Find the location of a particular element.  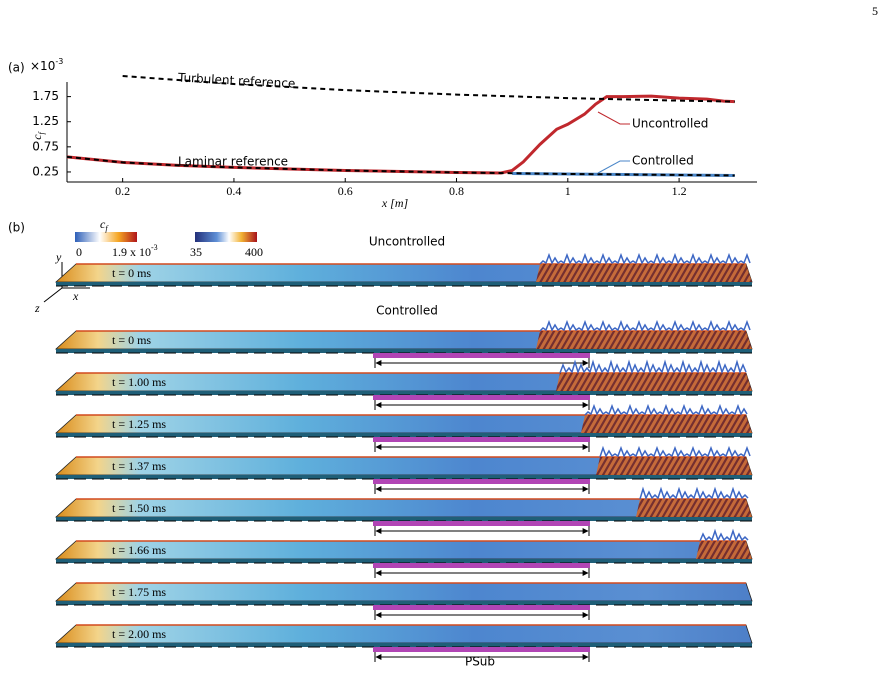

colorbar-title-main: c is located at coordinates (103, 224).